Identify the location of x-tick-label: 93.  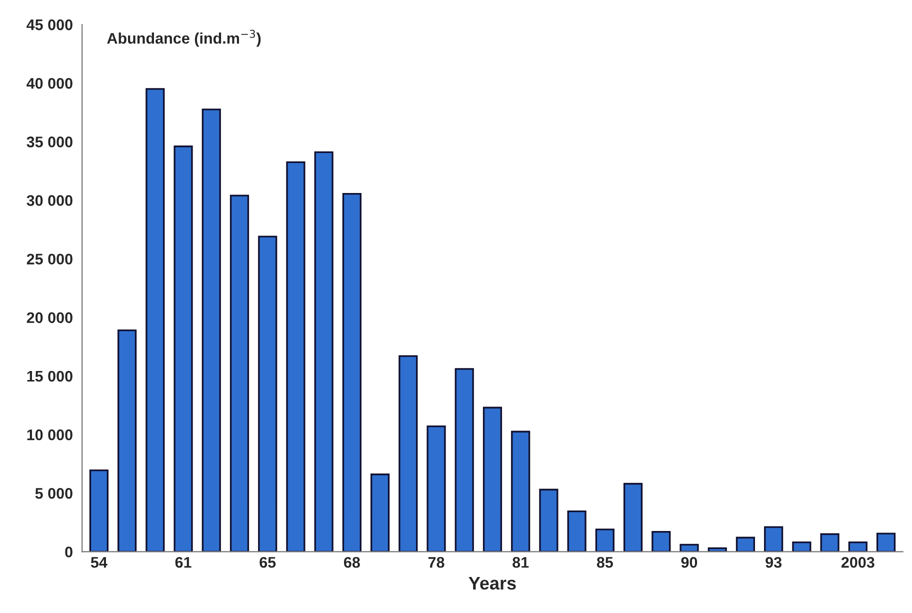
(774, 562).